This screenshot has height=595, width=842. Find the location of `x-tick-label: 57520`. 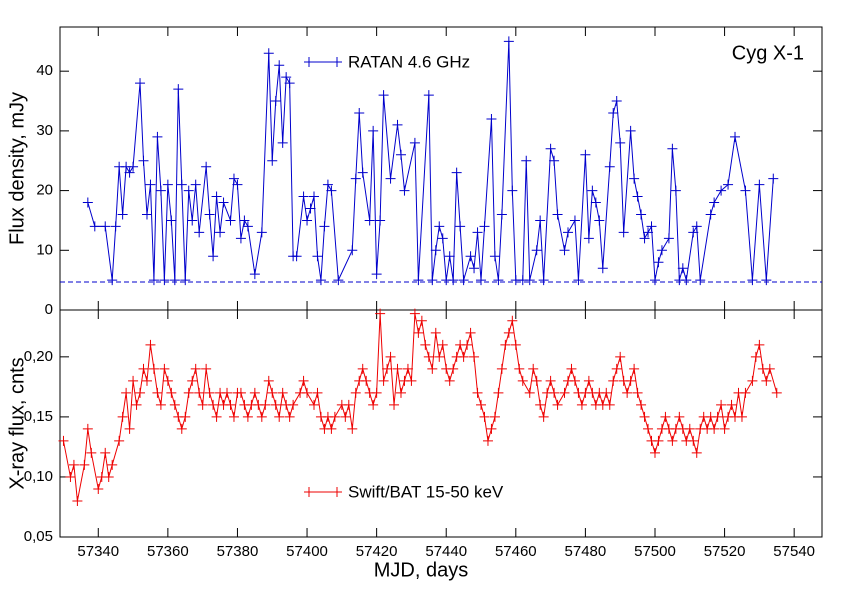

x-tick-label: 57520 is located at coordinates (725, 551).